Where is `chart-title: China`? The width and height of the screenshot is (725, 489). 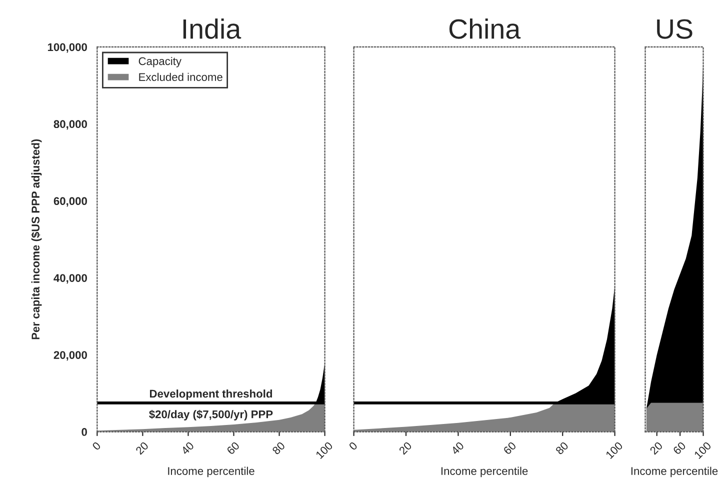 chart-title: China is located at coordinates (485, 28).